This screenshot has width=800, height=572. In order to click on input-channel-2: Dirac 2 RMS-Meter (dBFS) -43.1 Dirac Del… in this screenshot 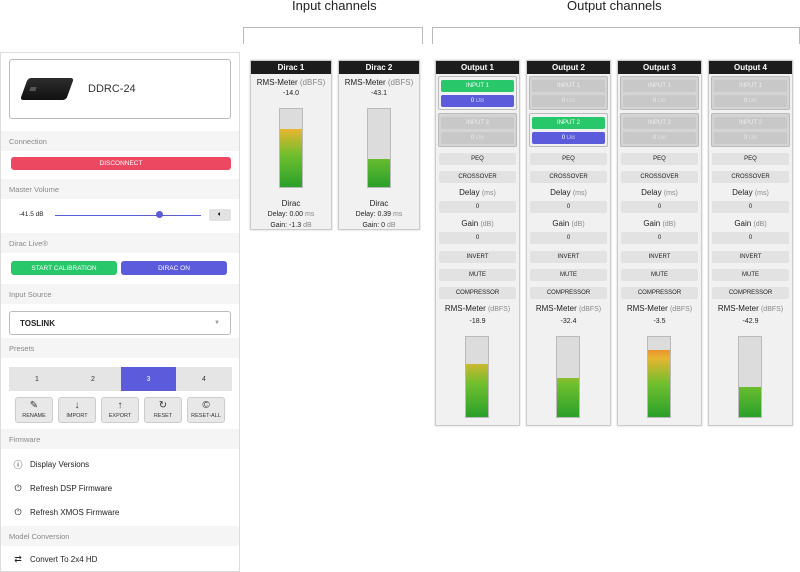, I will do `click(379, 145)`.